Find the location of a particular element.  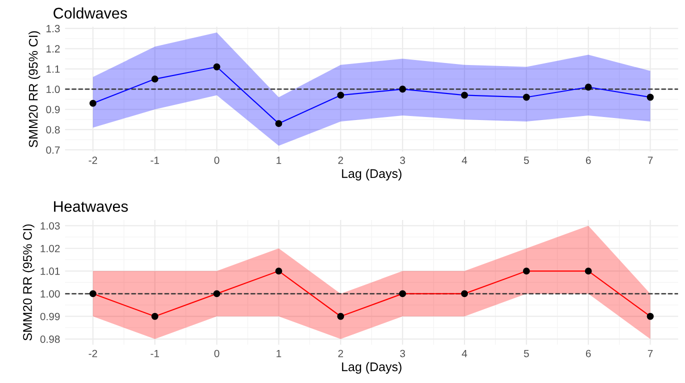

y-tick-label: 0.7 is located at coordinates (53, 150).